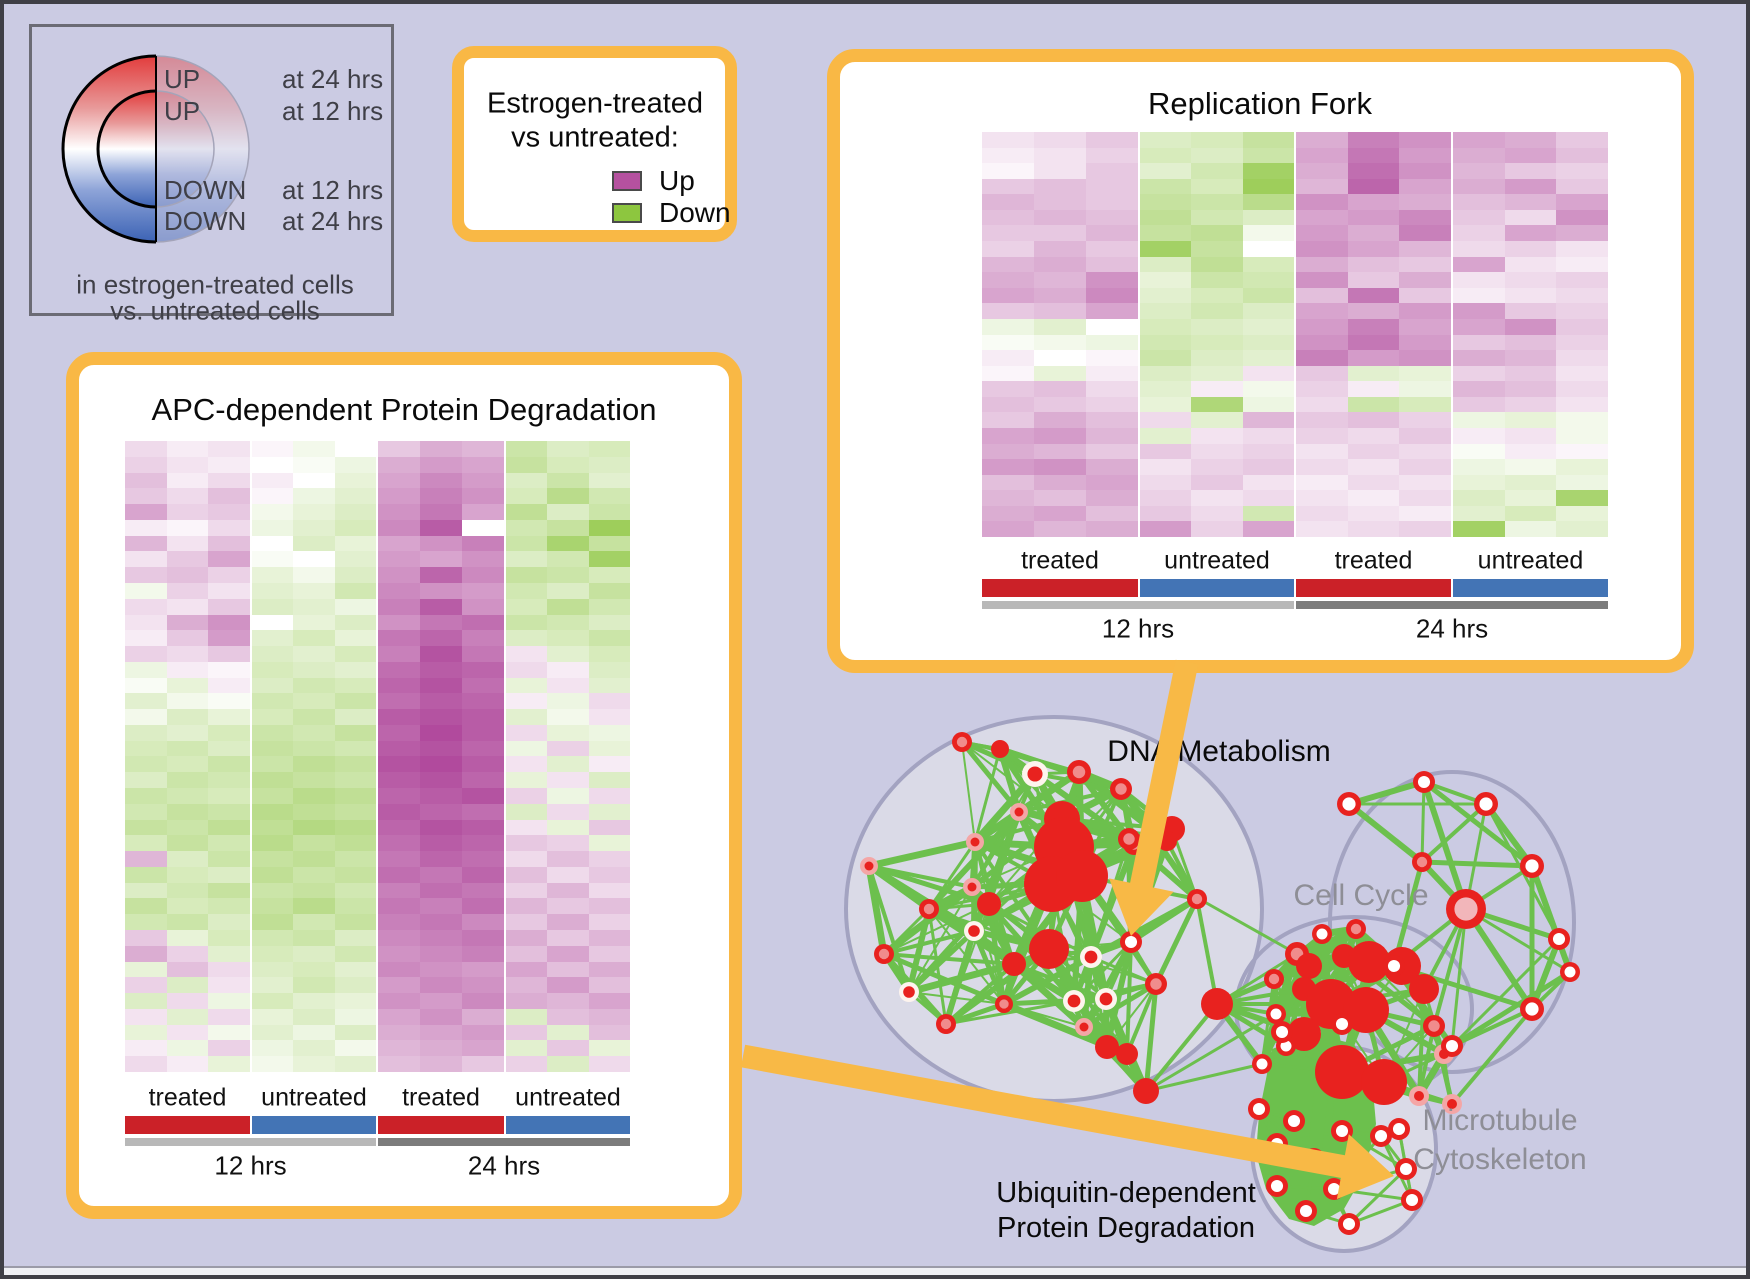 Image resolution: width=1750 pixels, height=1279 pixels. I want to click on time-label: 12 hrs, so click(1138, 628).